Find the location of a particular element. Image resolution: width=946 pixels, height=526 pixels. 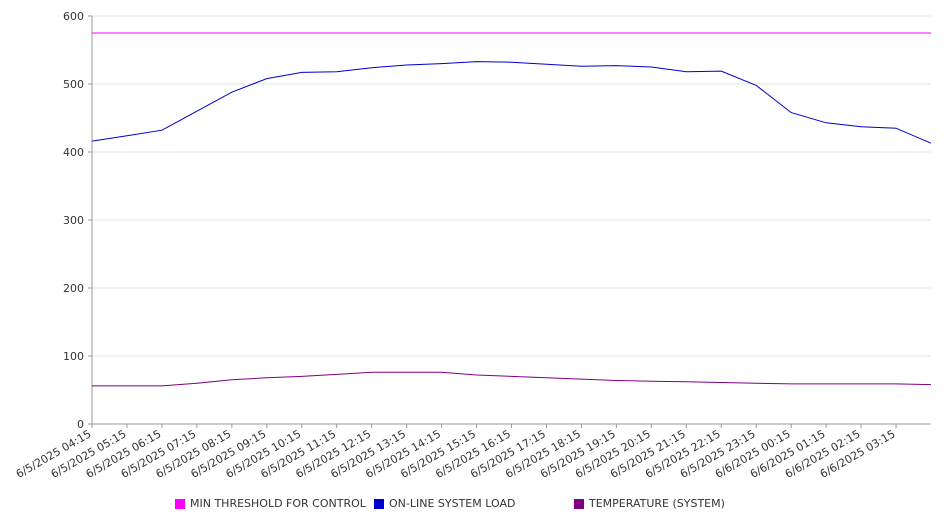

legend-swatch-system-load is located at coordinates (379, 503).